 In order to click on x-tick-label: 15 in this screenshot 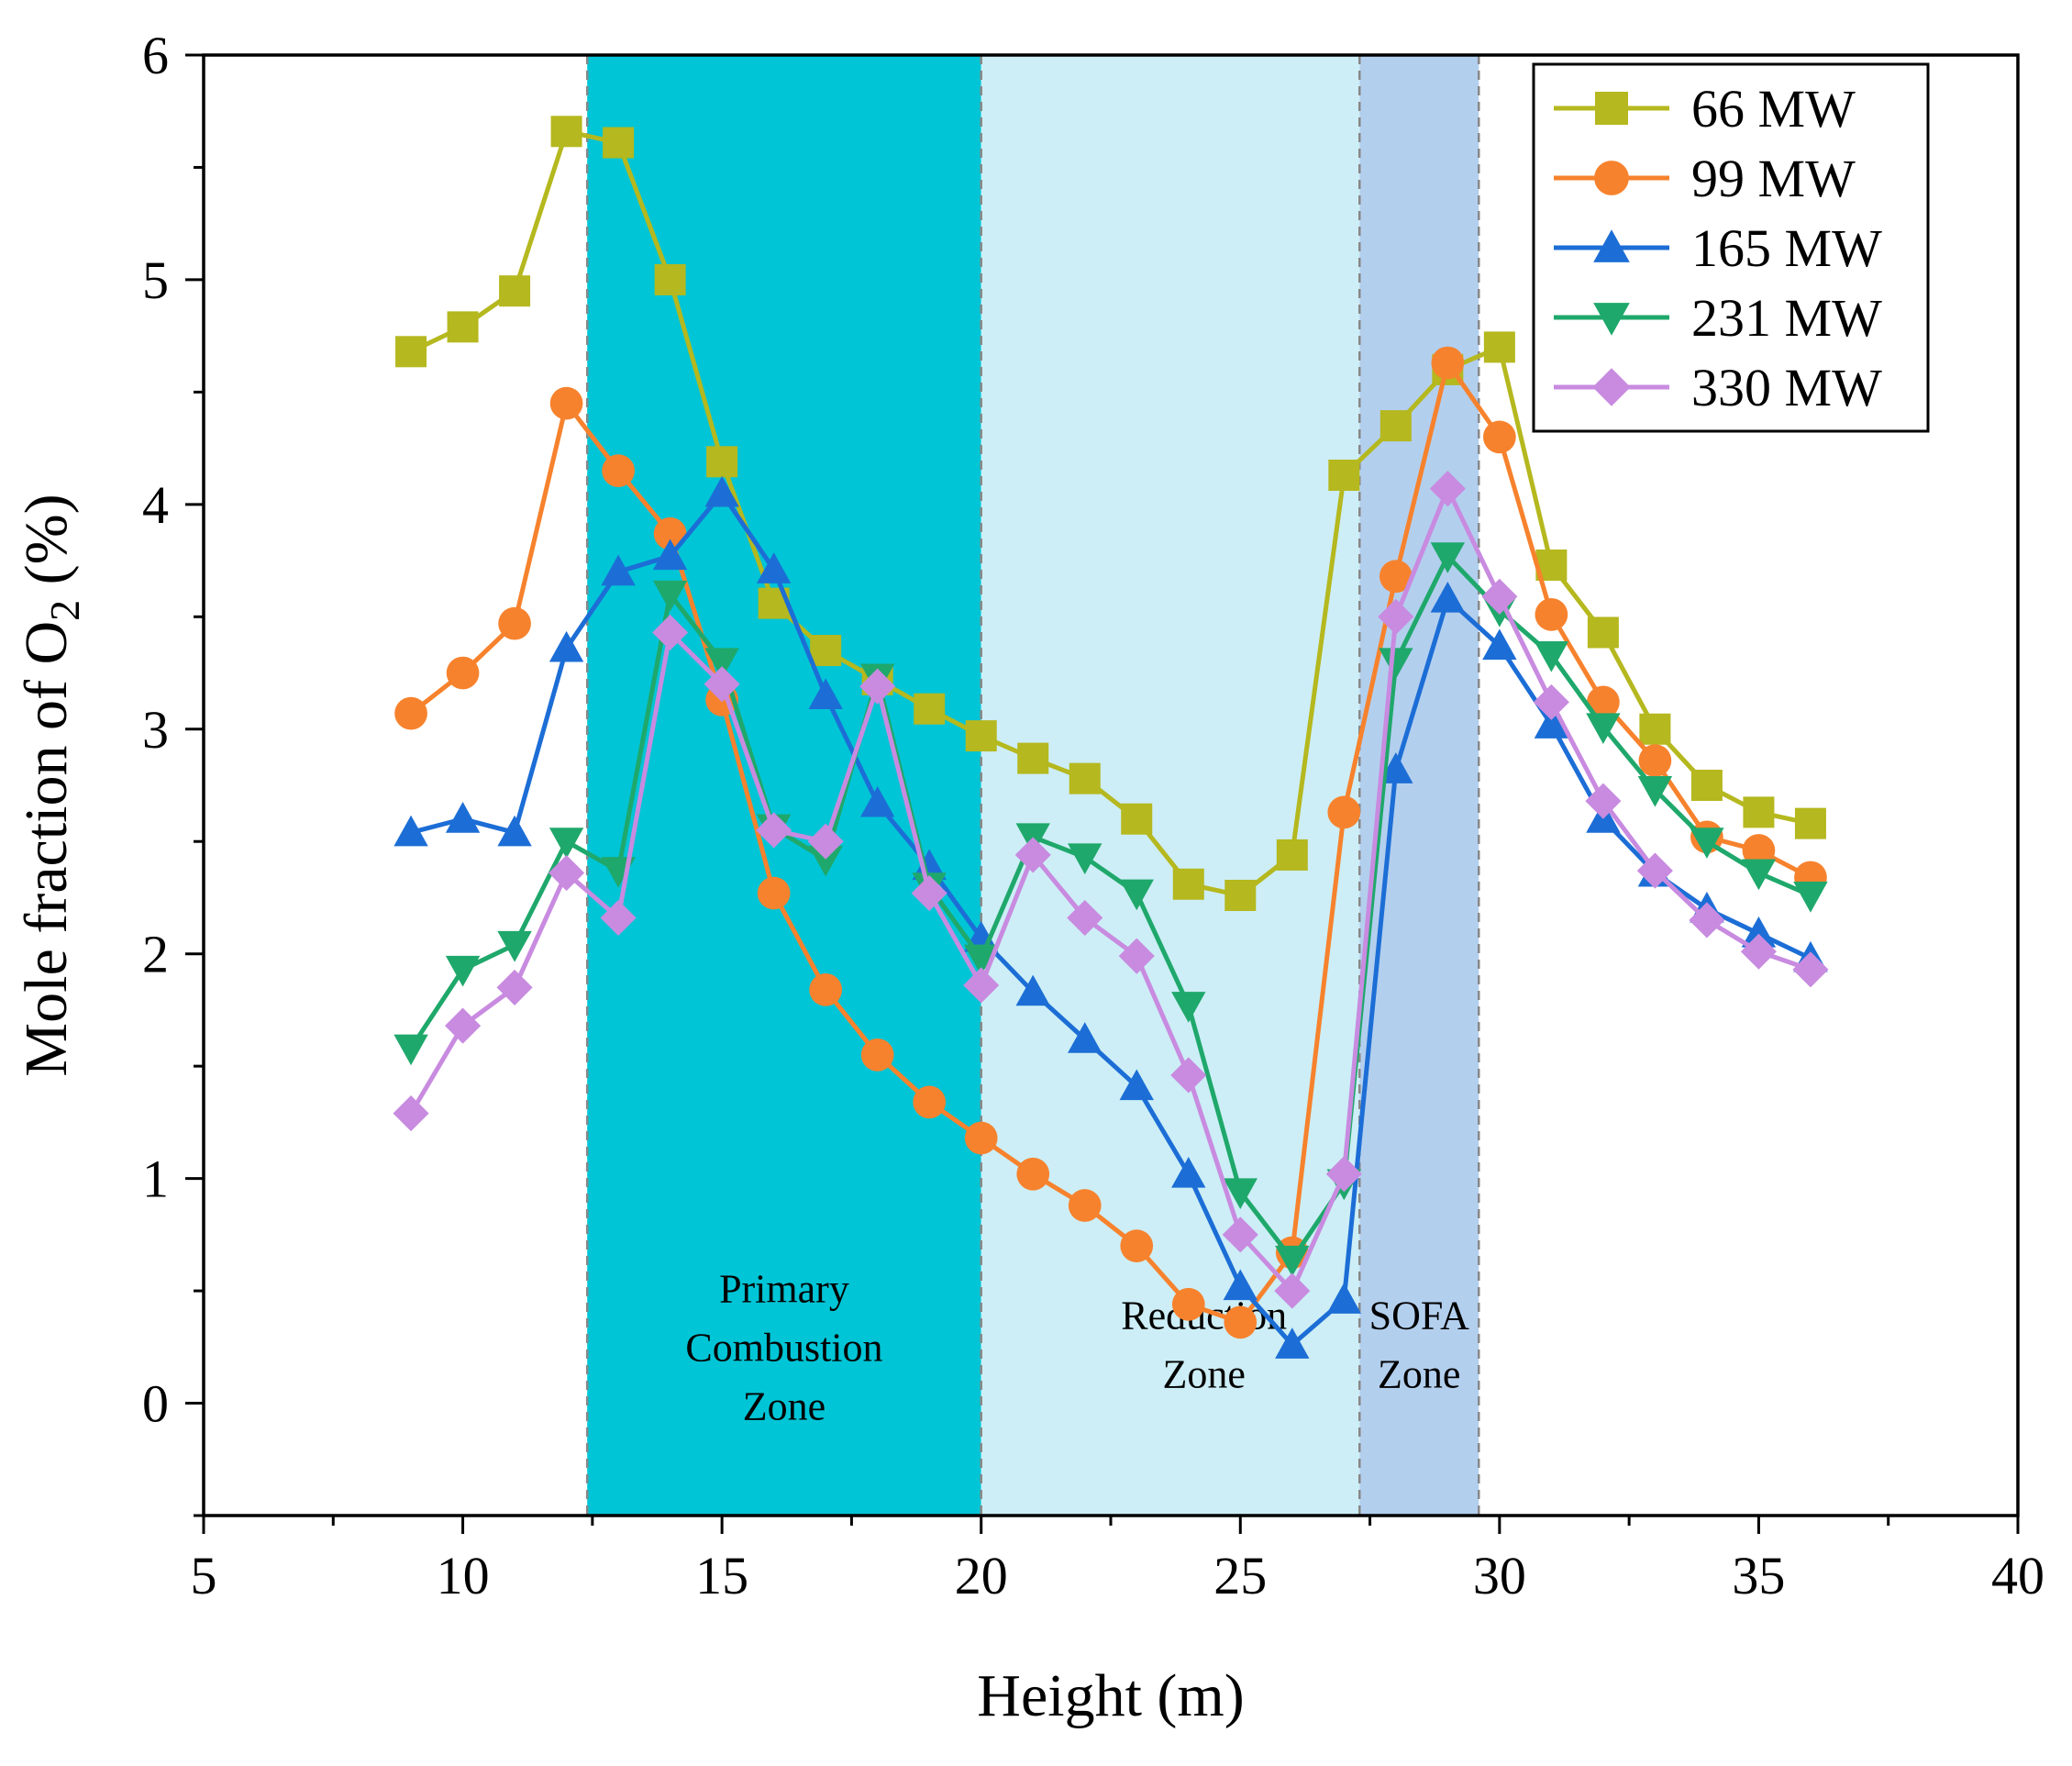, I will do `click(721, 1575)`.